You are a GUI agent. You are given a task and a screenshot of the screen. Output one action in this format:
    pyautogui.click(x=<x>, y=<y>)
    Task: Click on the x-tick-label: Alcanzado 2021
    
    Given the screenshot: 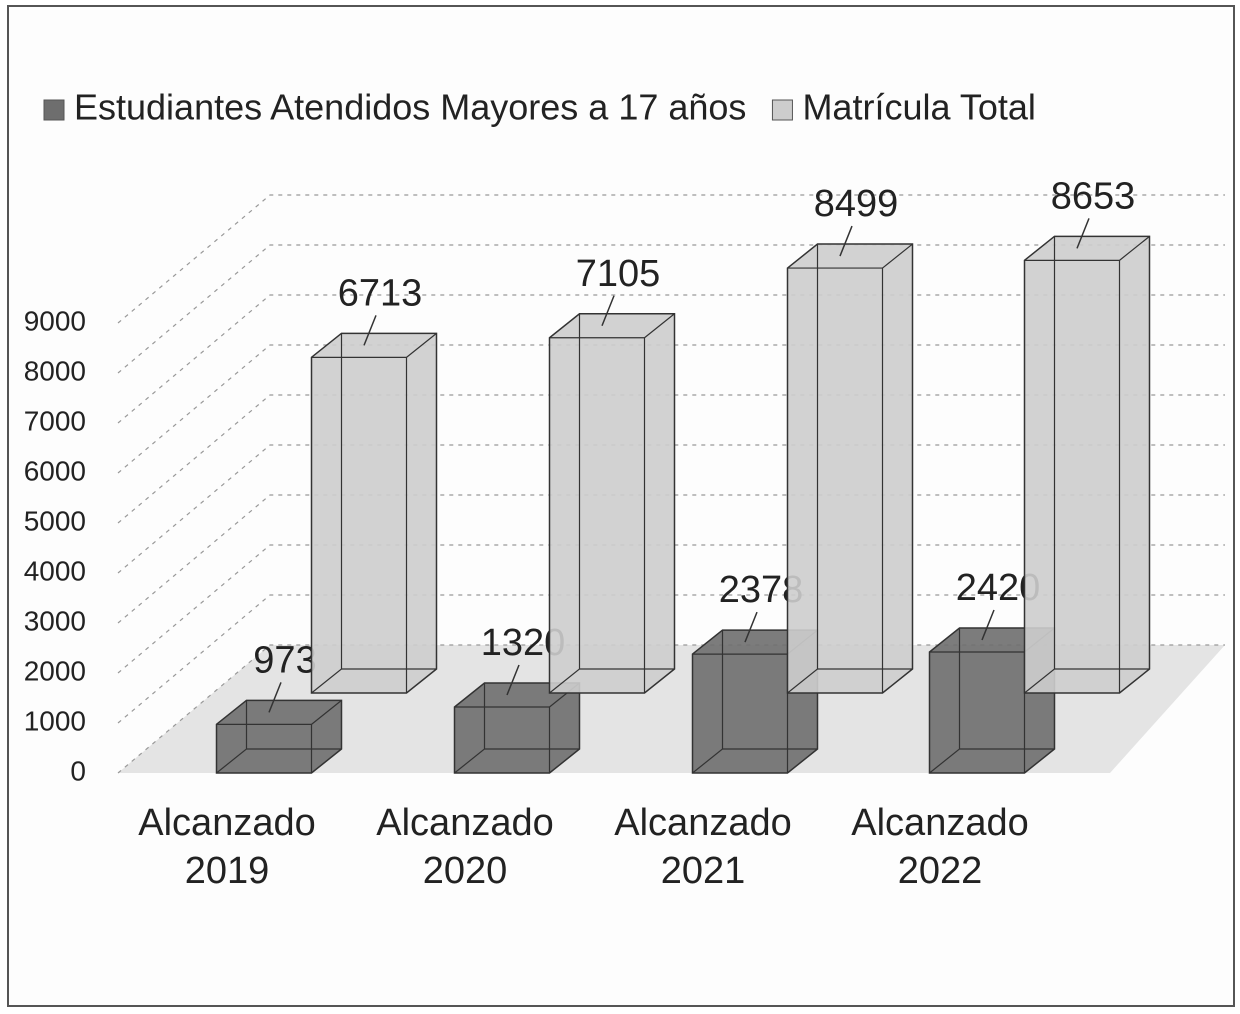 What is the action you would take?
    pyautogui.click(x=702, y=847)
    